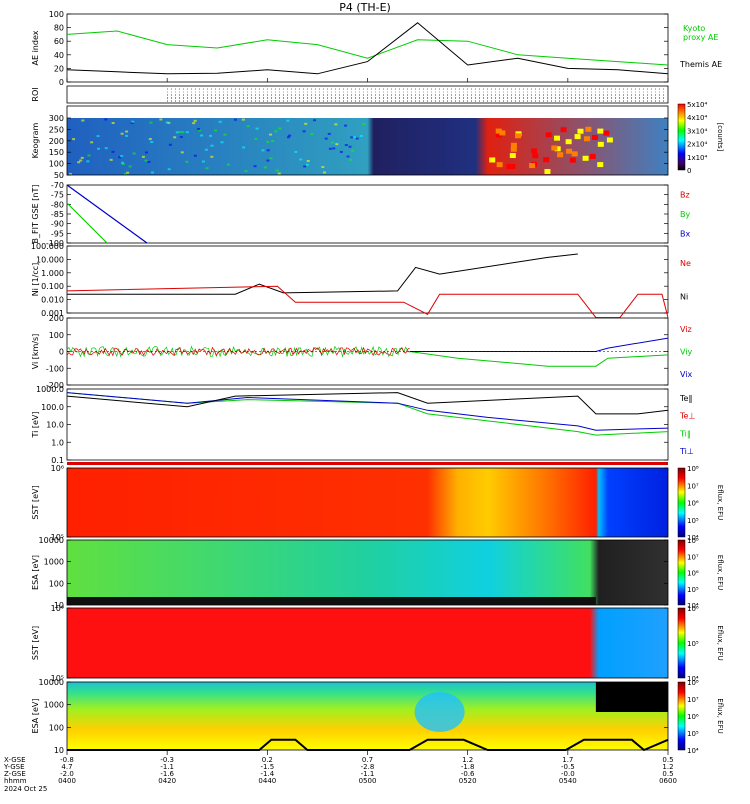 The height and width of the screenshot is (804, 750). Describe the element at coordinates (365, 7) in the screenshot. I see `chart-title: P4 (TH-E)` at that location.